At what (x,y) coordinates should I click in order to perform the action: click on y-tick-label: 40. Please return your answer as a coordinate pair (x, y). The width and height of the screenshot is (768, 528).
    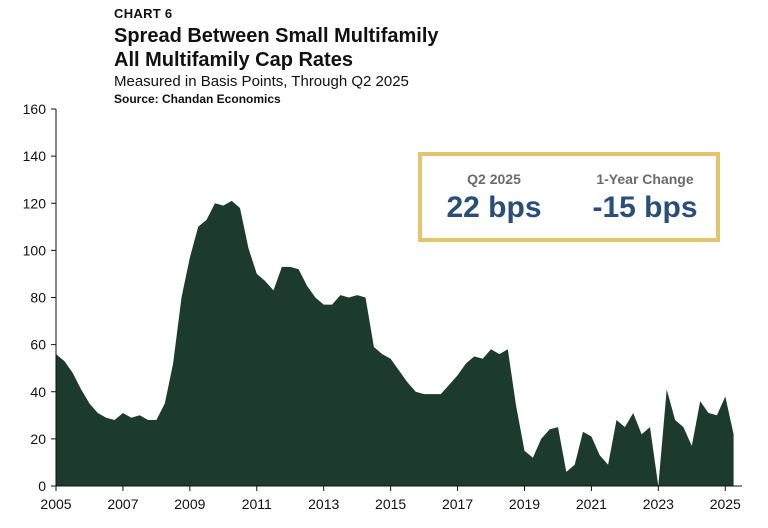
    Looking at the image, I should click on (38, 392).